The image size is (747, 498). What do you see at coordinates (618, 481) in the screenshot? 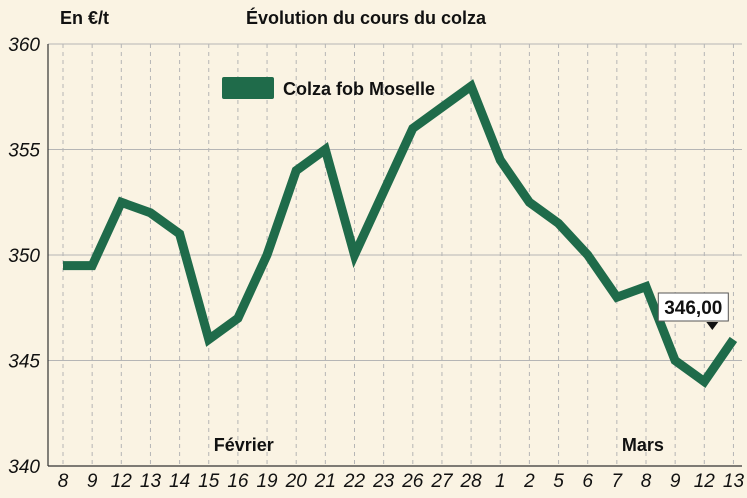
I see `x-tick-label: 7` at bounding box center [618, 481].